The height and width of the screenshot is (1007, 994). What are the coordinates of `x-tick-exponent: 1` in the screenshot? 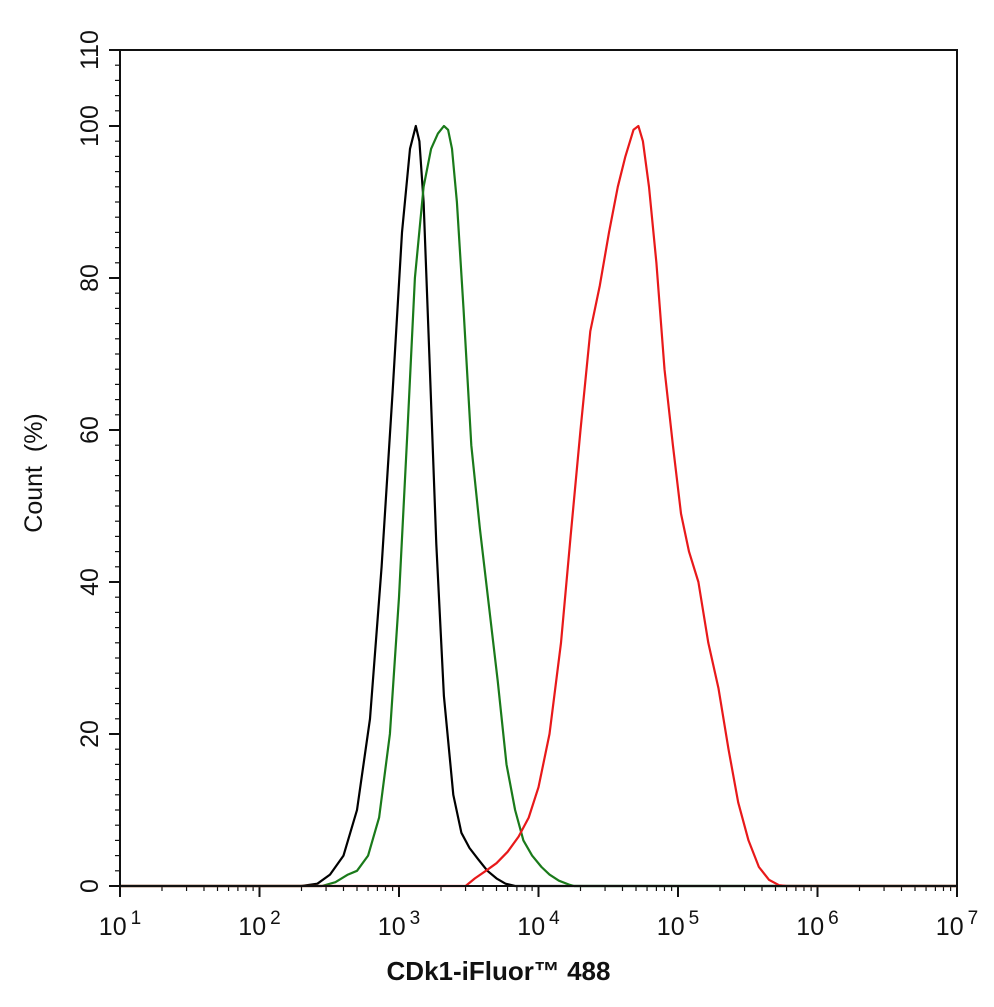 It's located at (136, 918).